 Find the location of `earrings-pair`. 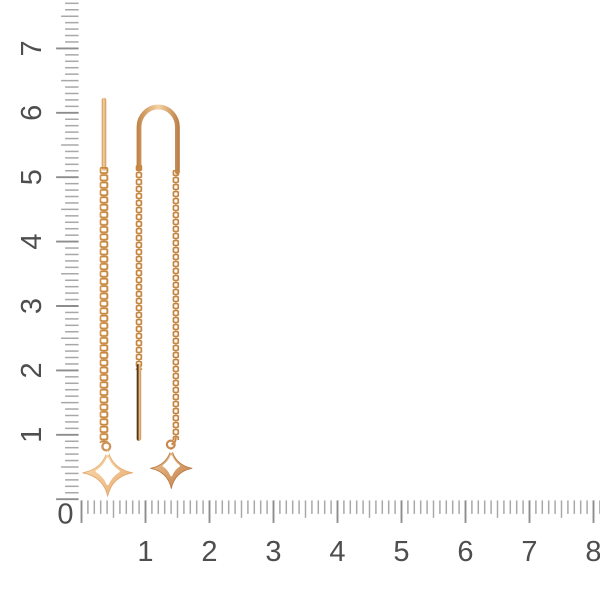

earrings-pair is located at coordinates (137, 297).